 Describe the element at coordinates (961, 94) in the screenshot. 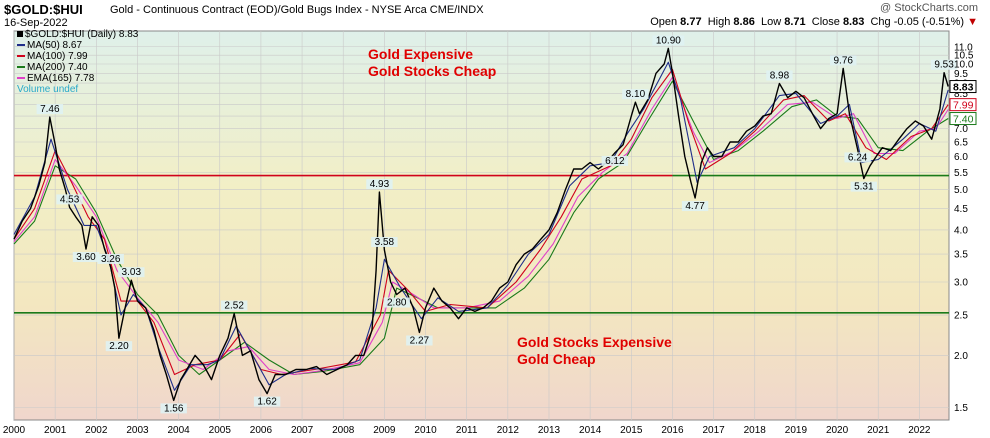

I see `y-tick-label: 8.5` at that location.